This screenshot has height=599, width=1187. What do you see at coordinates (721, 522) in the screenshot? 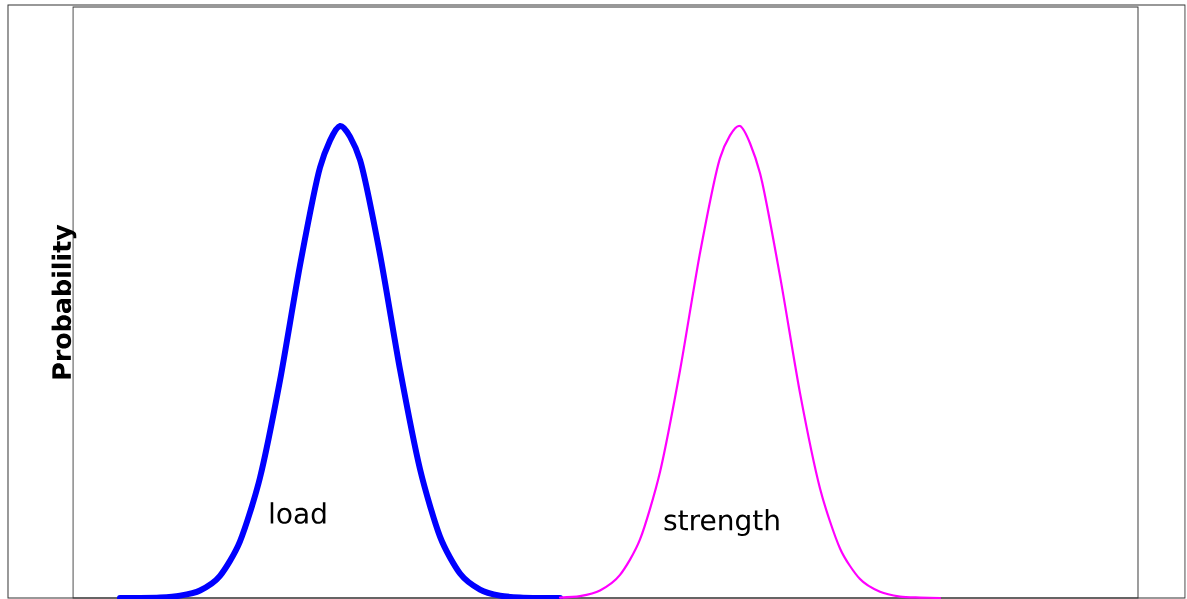
I see `series-label: strength` at bounding box center [721, 522].